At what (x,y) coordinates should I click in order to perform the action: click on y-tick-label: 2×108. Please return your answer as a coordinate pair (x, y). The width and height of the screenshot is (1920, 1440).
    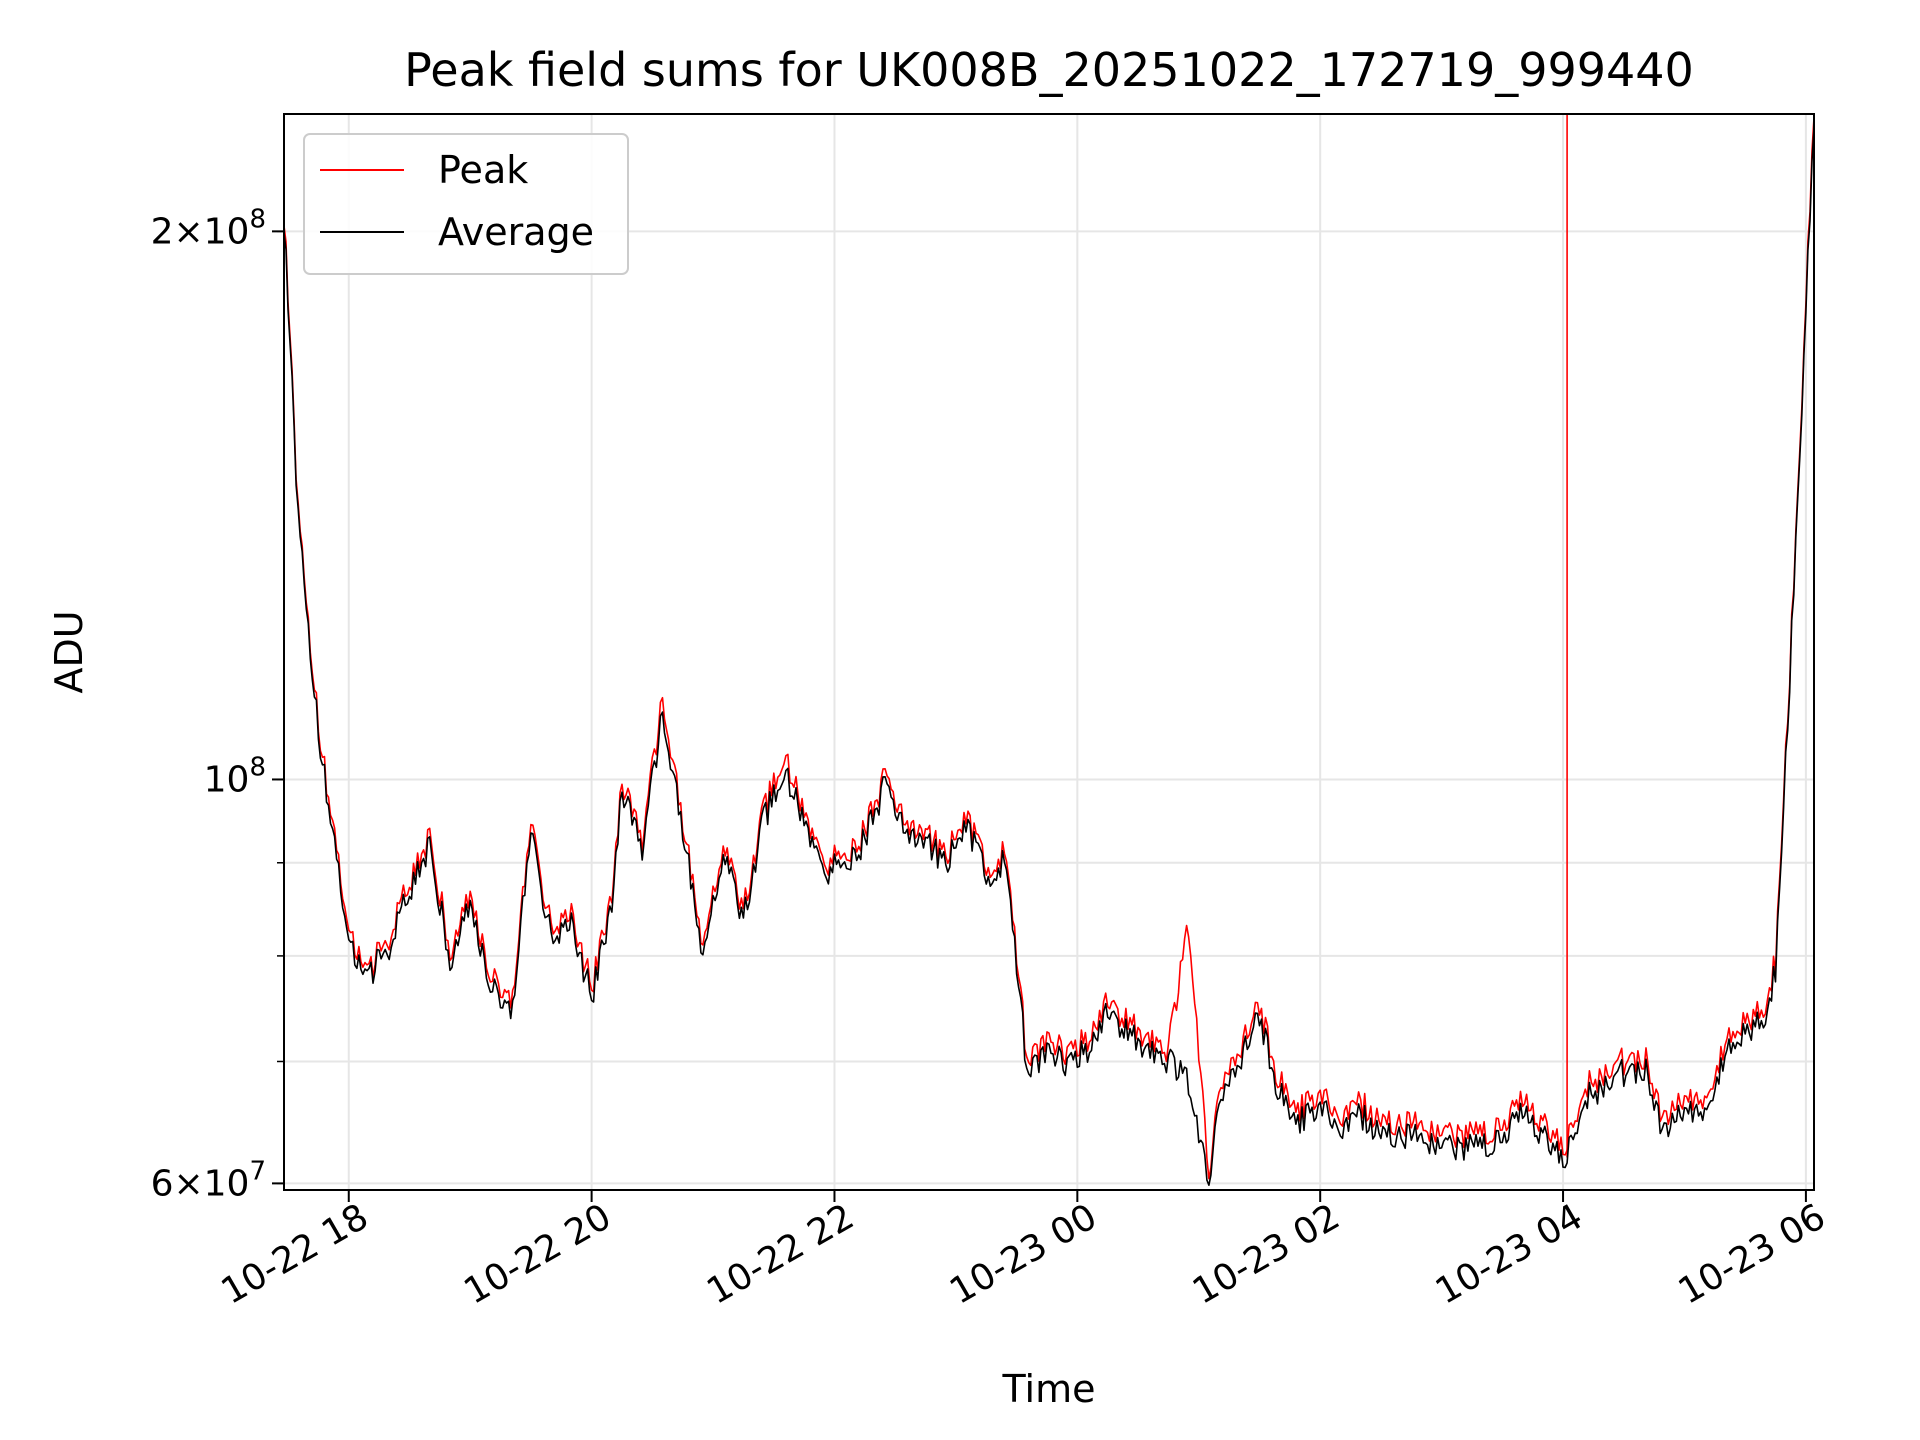
    Looking at the image, I should click on (208, 228).